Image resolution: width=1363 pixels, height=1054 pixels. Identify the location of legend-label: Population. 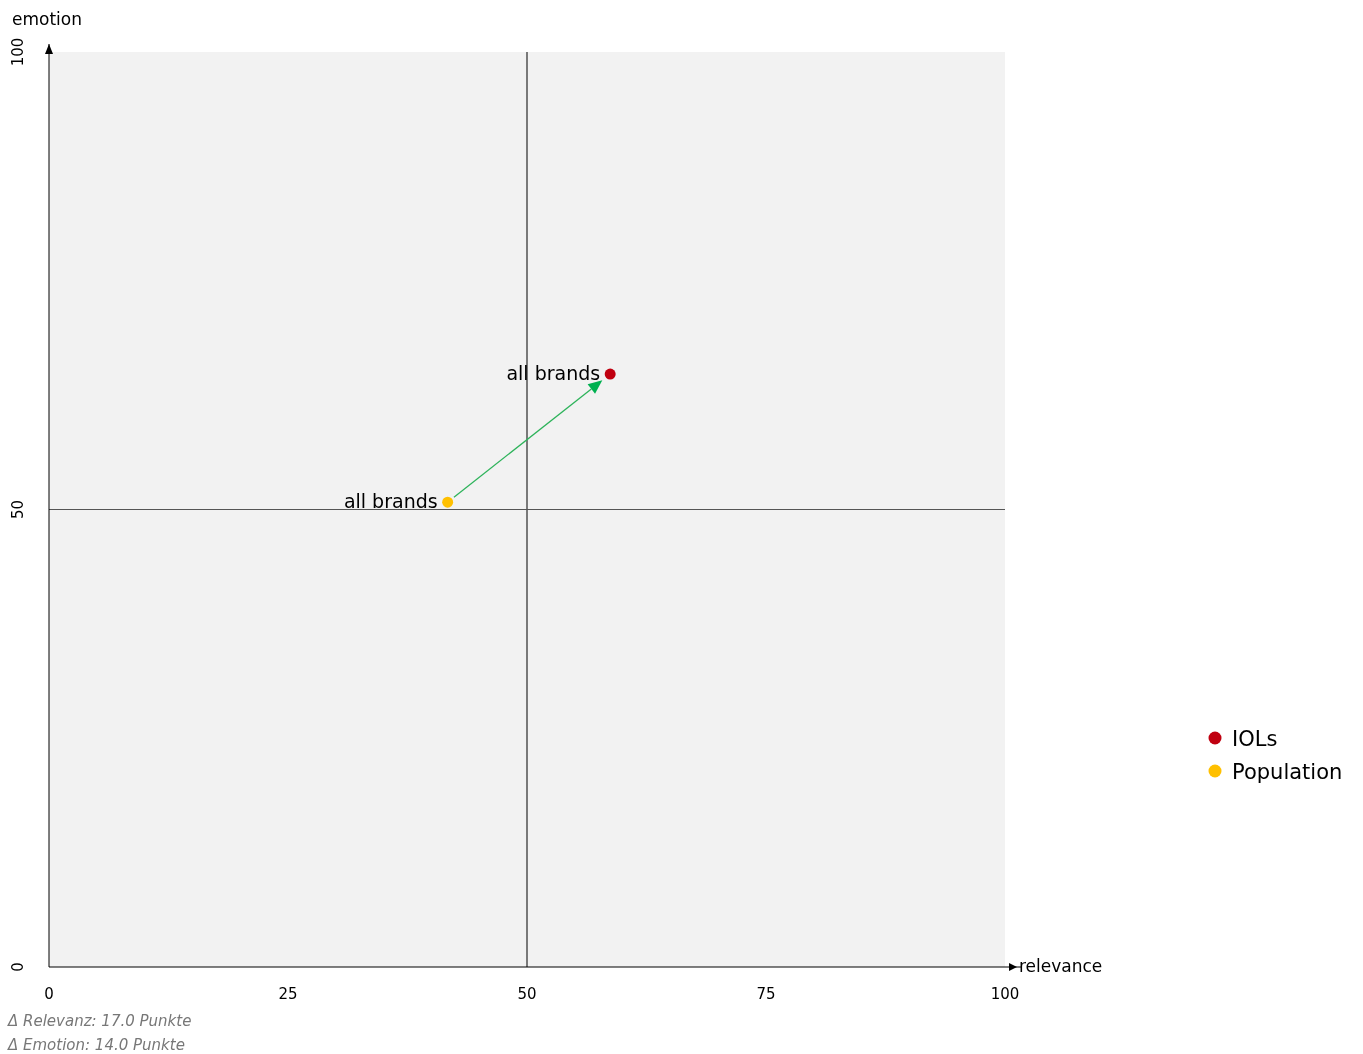
(1287, 772).